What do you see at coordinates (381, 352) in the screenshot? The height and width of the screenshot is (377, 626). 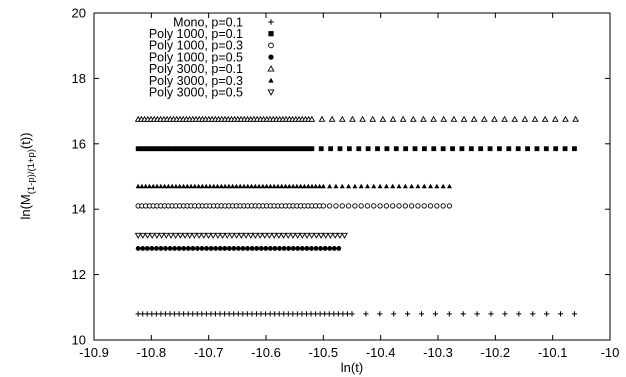 I see `x-tick-label: -10.4` at bounding box center [381, 352].